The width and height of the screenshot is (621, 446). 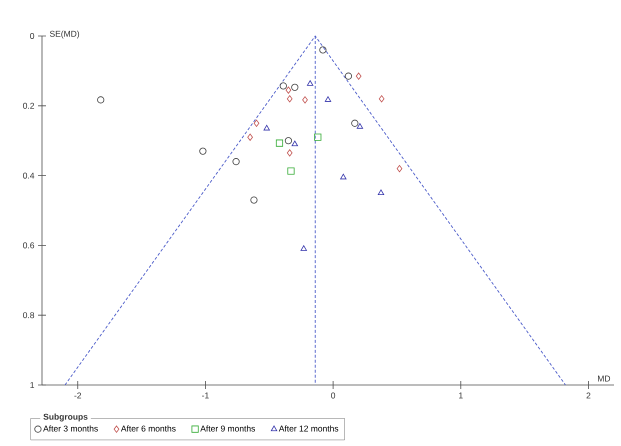 What do you see at coordinates (70, 428) in the screenshot?
I see `legend-label: After 3 months` at bounding box center [70, 428].